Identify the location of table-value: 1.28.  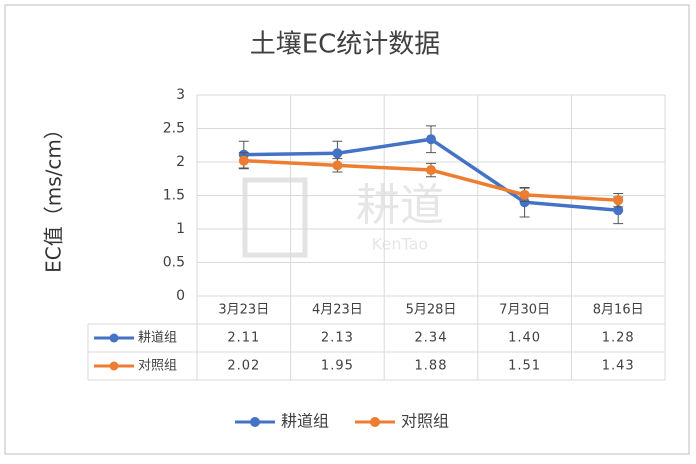
(618, 338).